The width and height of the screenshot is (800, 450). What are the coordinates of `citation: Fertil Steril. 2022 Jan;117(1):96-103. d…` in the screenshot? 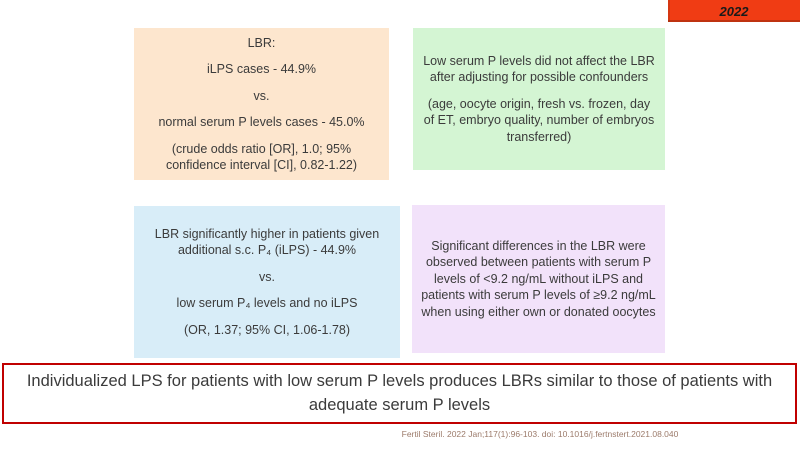 It's located at (540, 434).